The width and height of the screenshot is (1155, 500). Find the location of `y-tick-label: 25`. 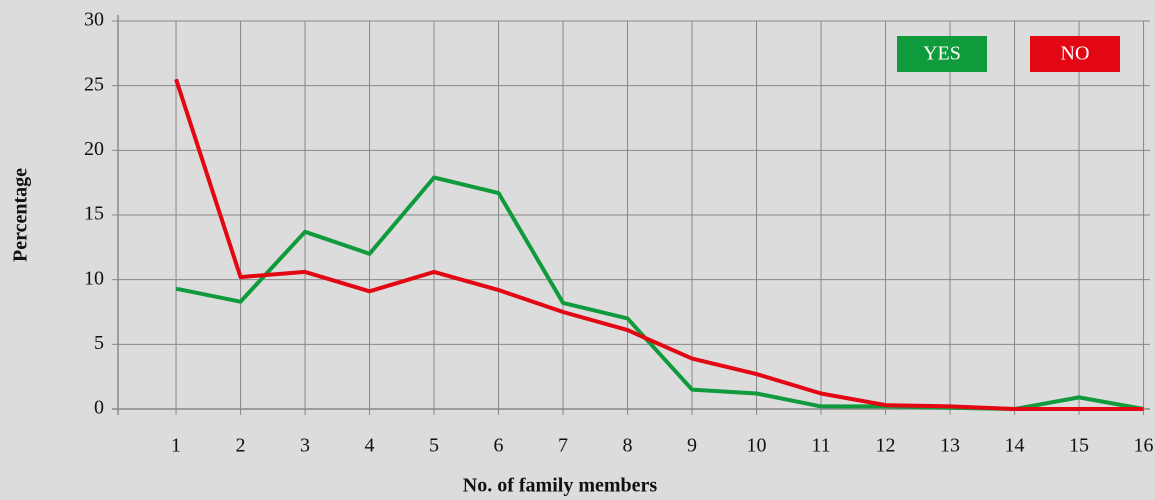

y-tick-label: 25 is located at coordinates (94, 84).